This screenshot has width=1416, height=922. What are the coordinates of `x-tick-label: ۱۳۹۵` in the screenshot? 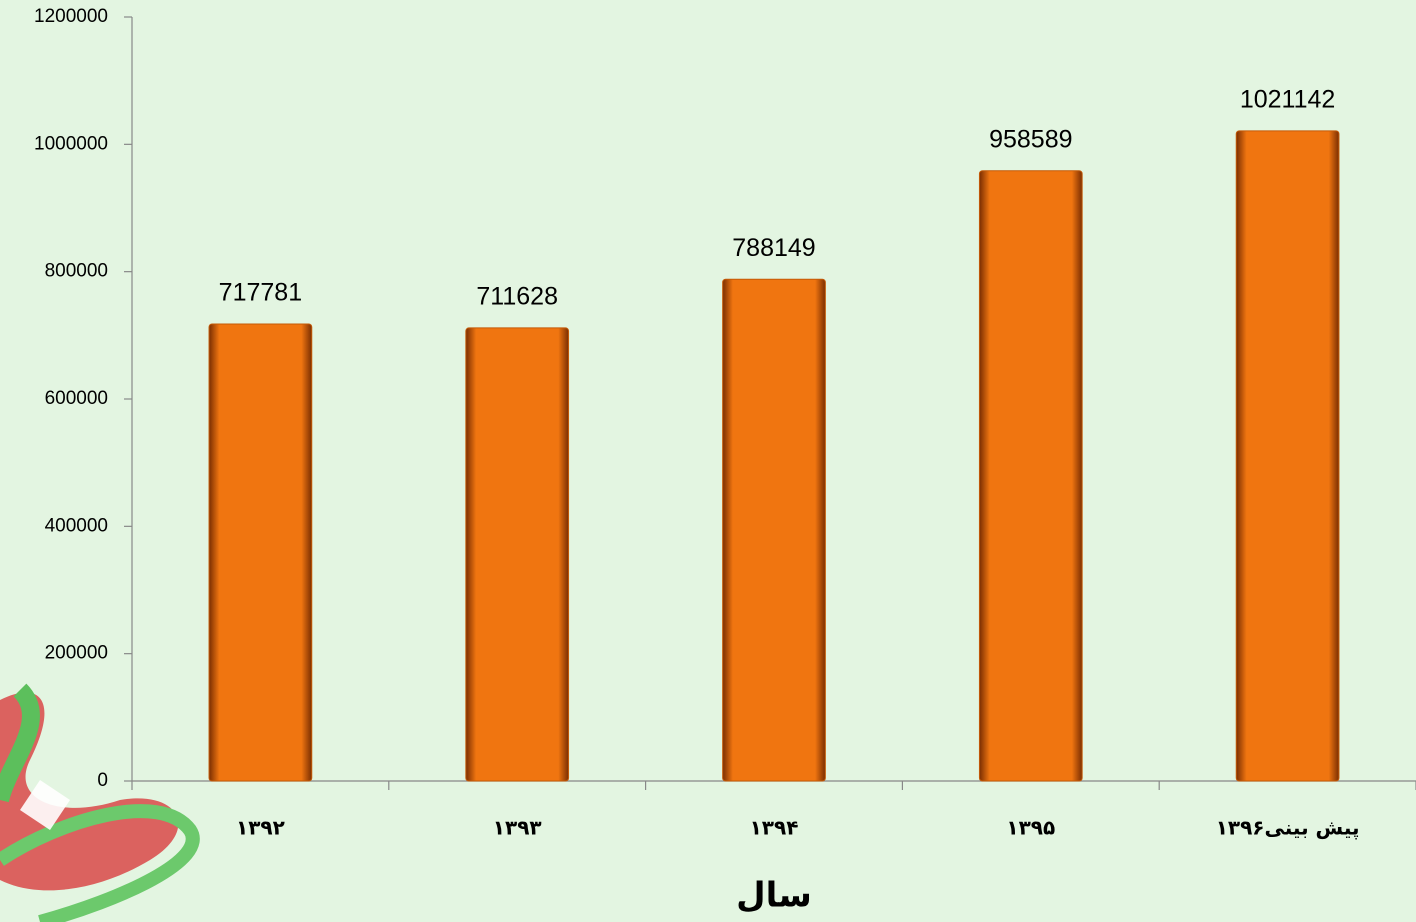 It's located at (1030, 828).